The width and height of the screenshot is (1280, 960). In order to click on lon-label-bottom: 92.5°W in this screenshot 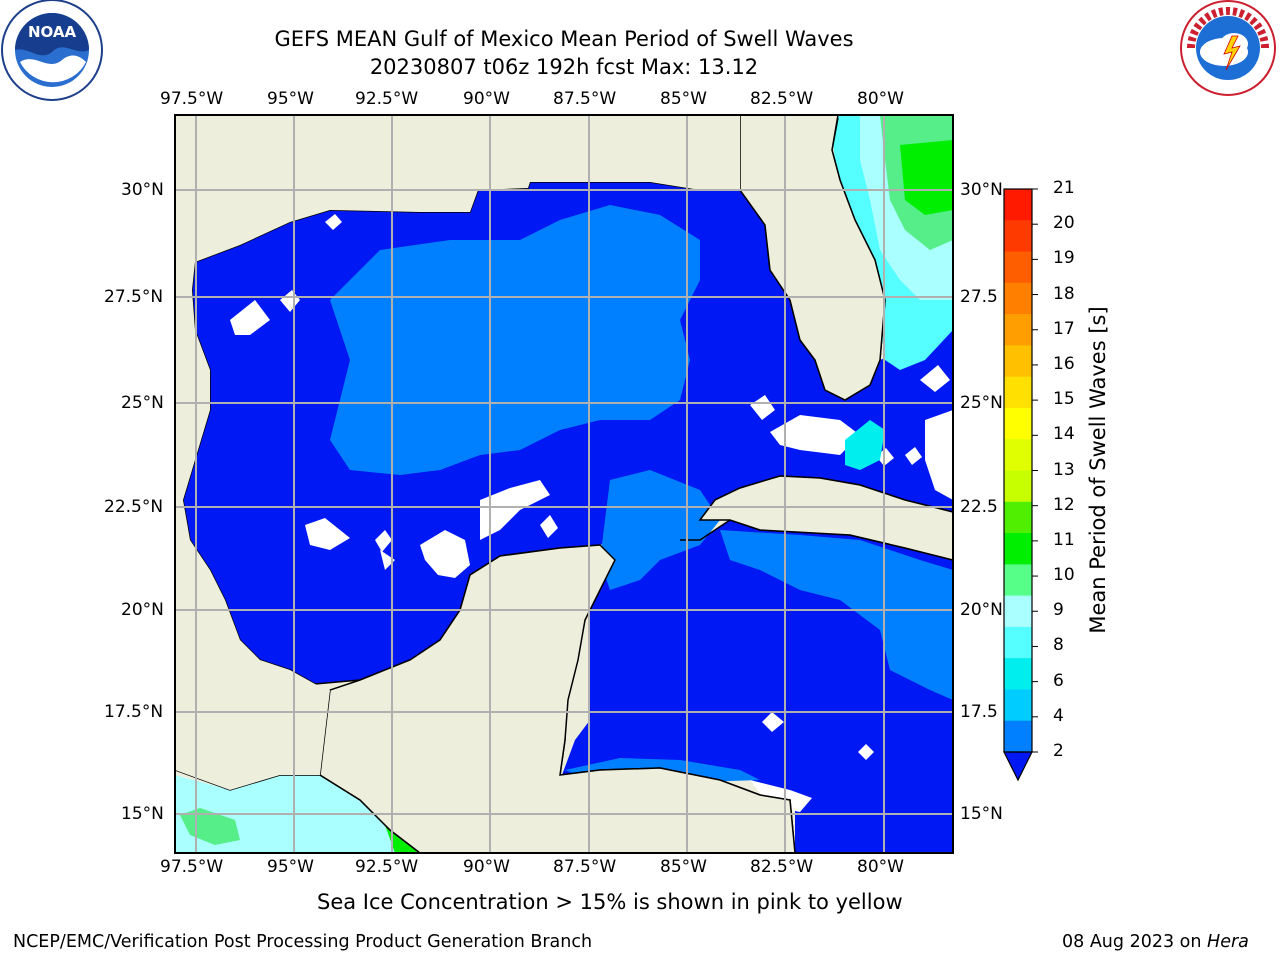, I will do `click(387, 867)`.